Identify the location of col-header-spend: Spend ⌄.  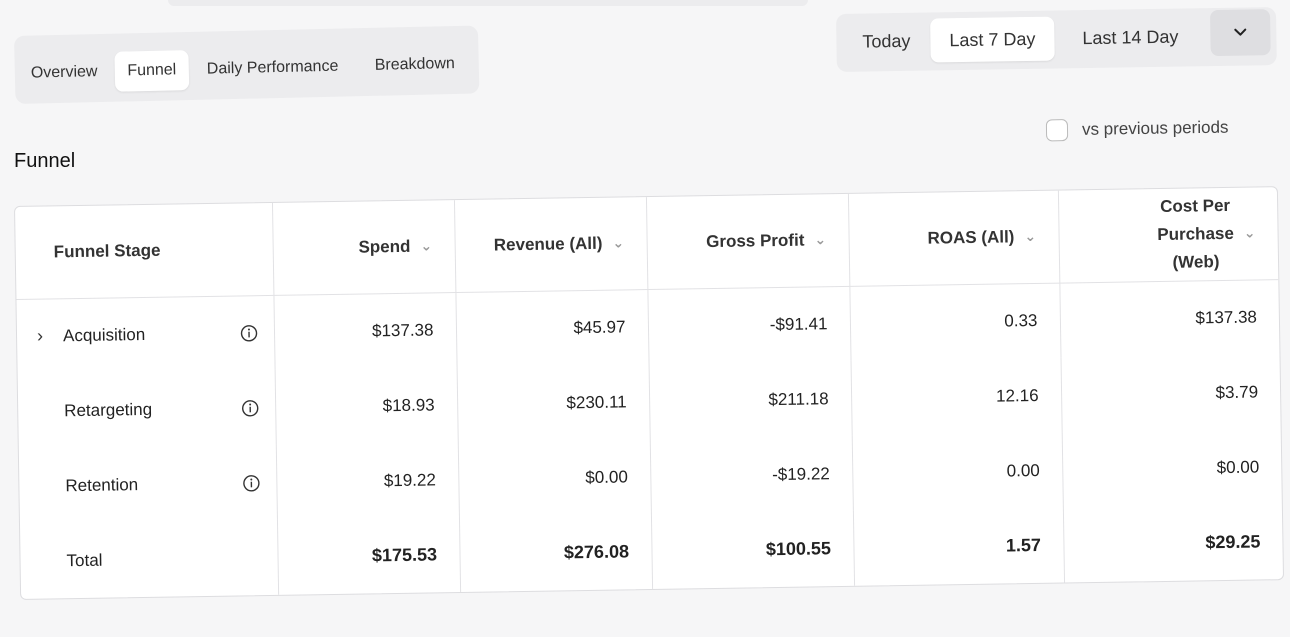
(363, 247).